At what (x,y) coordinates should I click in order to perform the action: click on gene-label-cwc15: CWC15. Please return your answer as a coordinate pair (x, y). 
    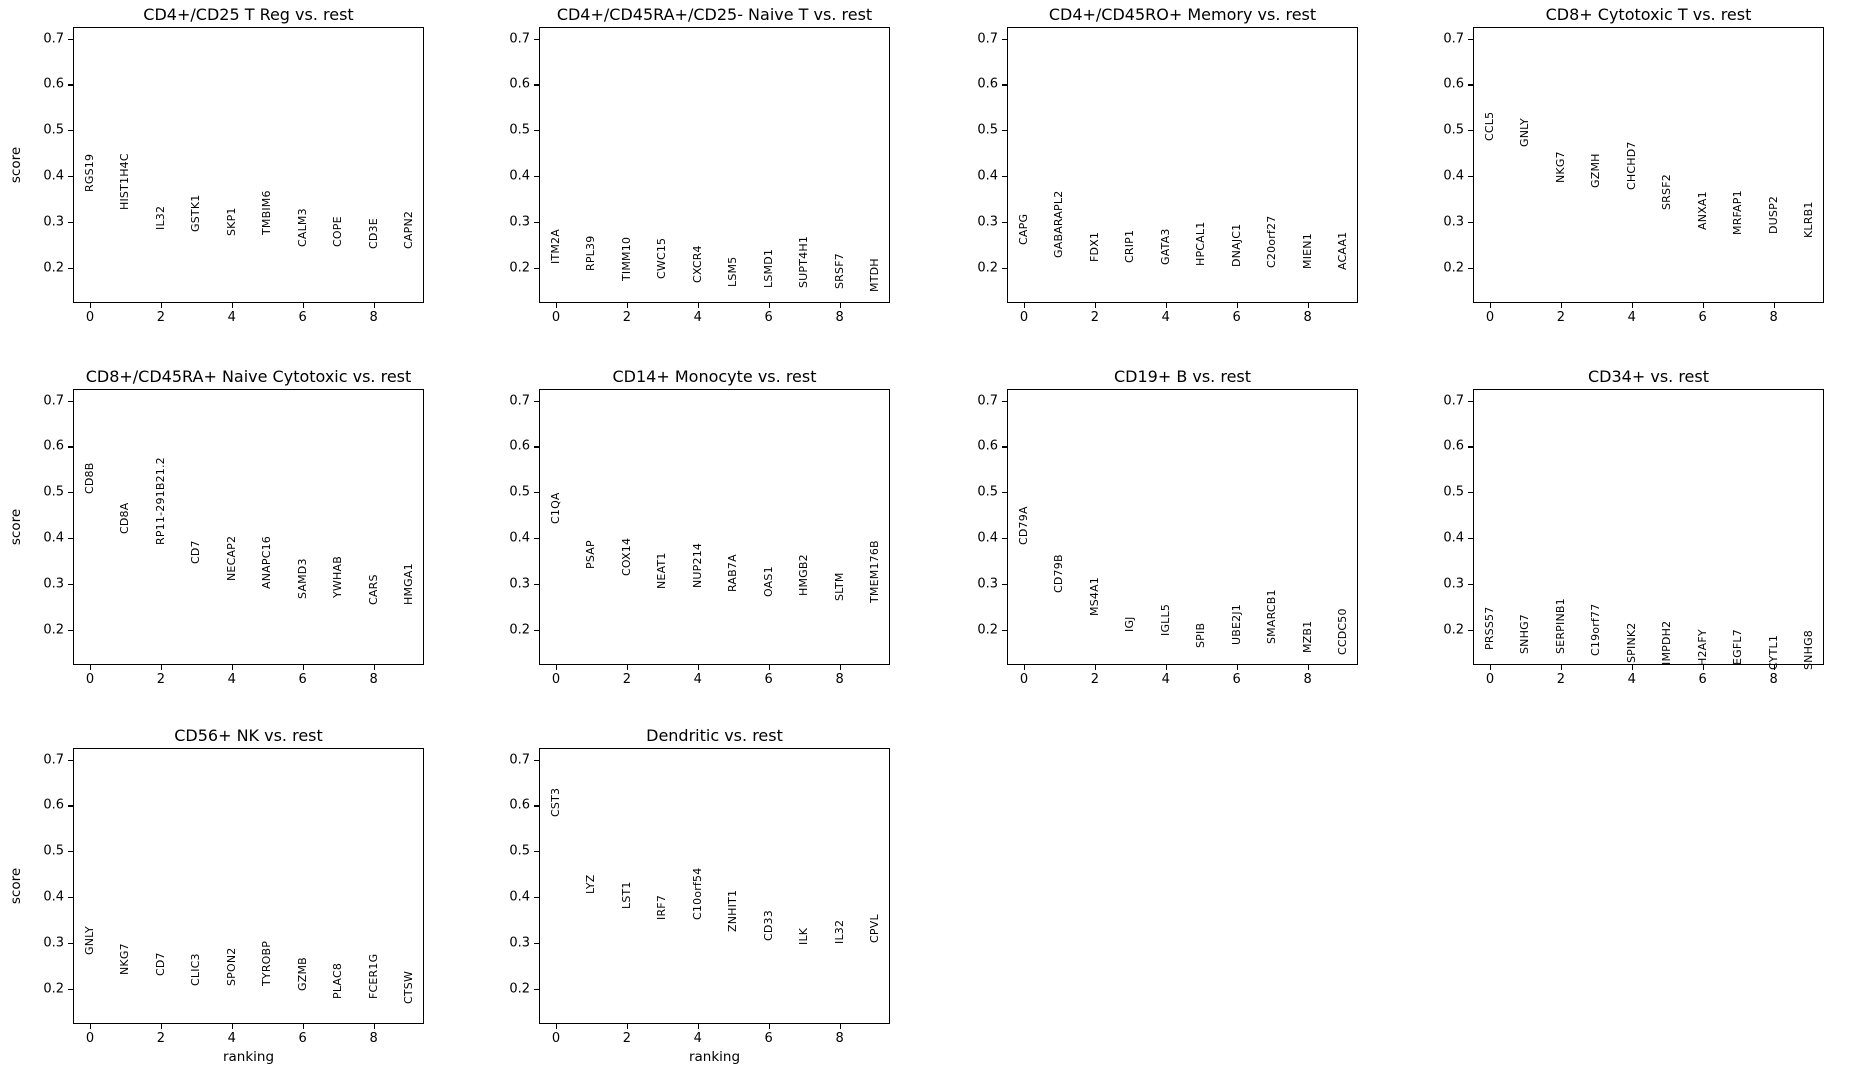
    Looking at the image, I should click on (662, 258).